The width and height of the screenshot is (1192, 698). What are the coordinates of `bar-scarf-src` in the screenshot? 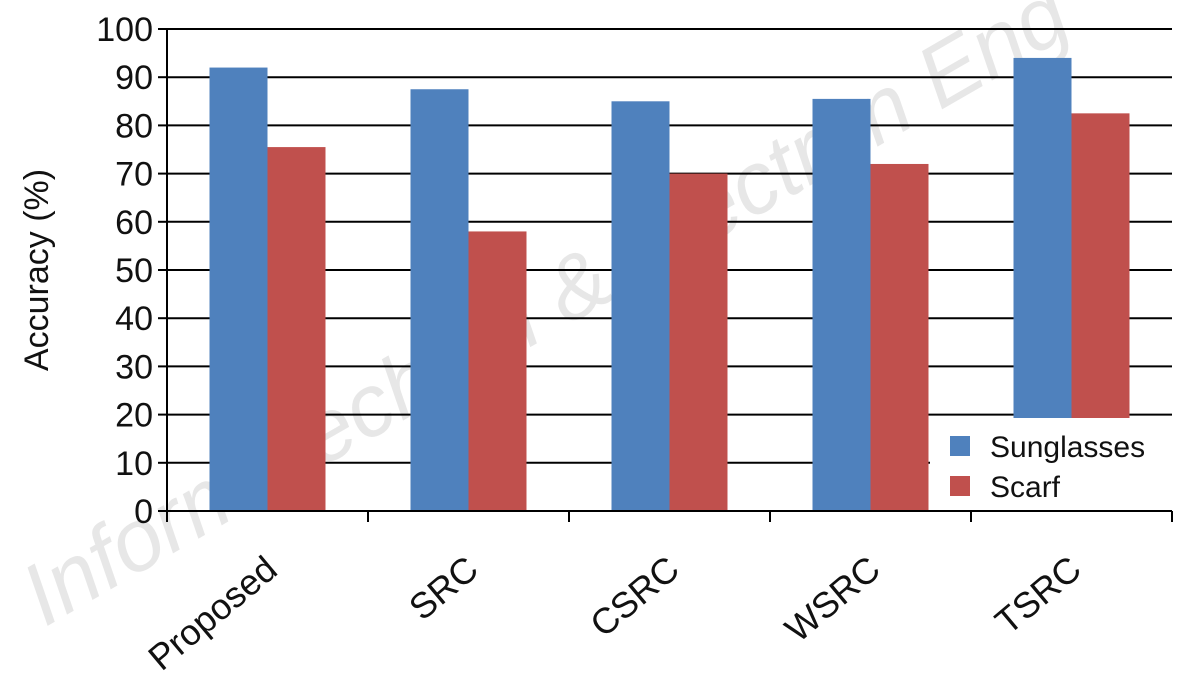 It's located at (497, 371).